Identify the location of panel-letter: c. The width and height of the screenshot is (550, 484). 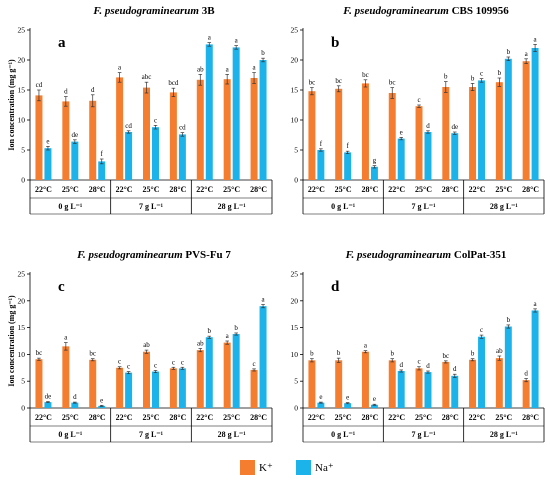
(61, 287).